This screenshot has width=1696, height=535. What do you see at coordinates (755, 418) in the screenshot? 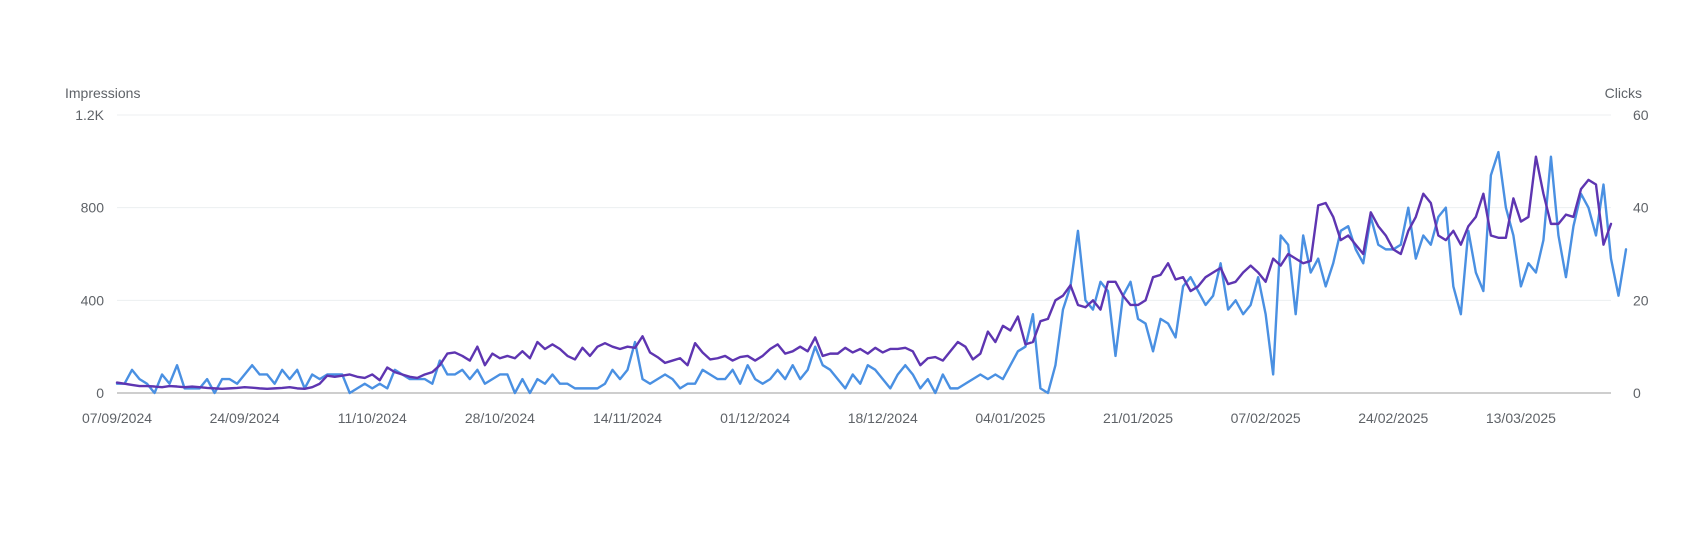
I see `x-tick-label: 01/12/2024` at bounding box center [755, 418].